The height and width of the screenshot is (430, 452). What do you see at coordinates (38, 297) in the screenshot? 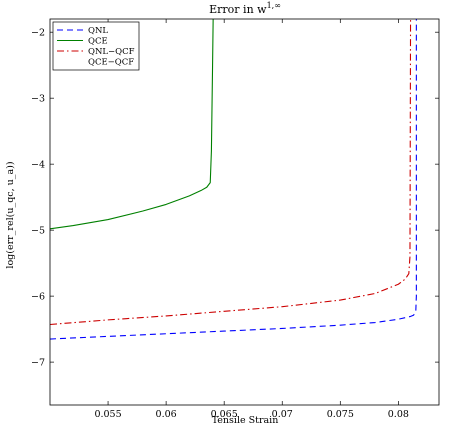
I see `y-tick-label: −6` at bounding box center [38, 297].